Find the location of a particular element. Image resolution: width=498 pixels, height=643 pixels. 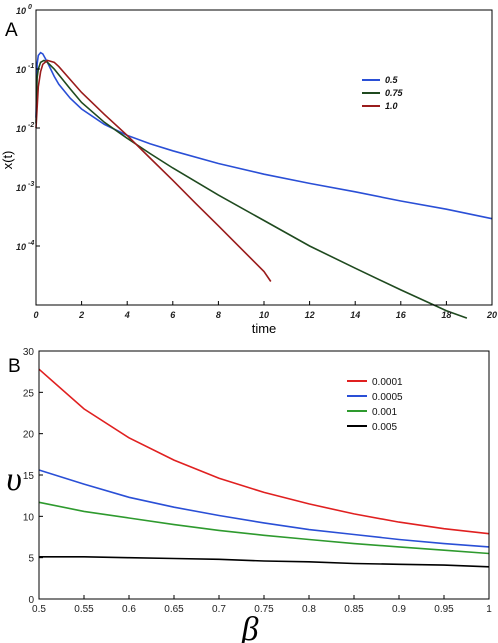

panel-b-y-tick-label: 20 is located at coordinates (29, 435).